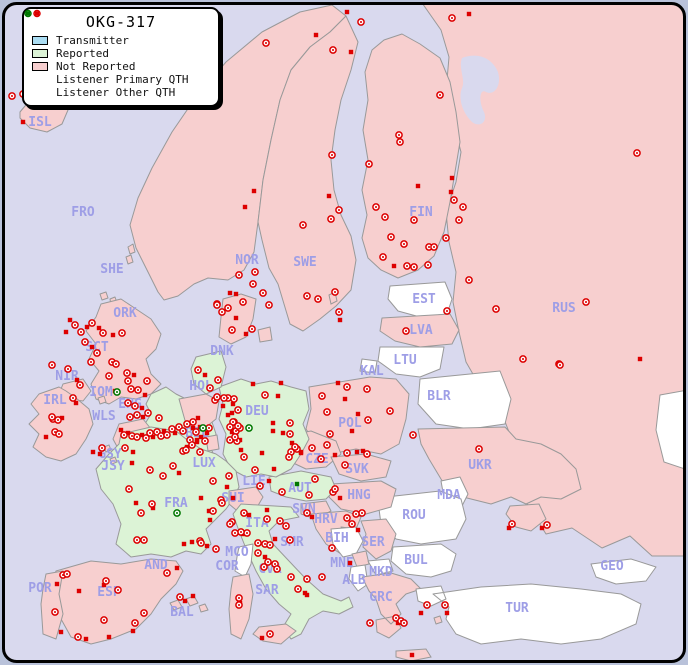  Describe the element at coordinates (97, 347) in the screenshot. I see `country-label-sct: SCT` at that location.